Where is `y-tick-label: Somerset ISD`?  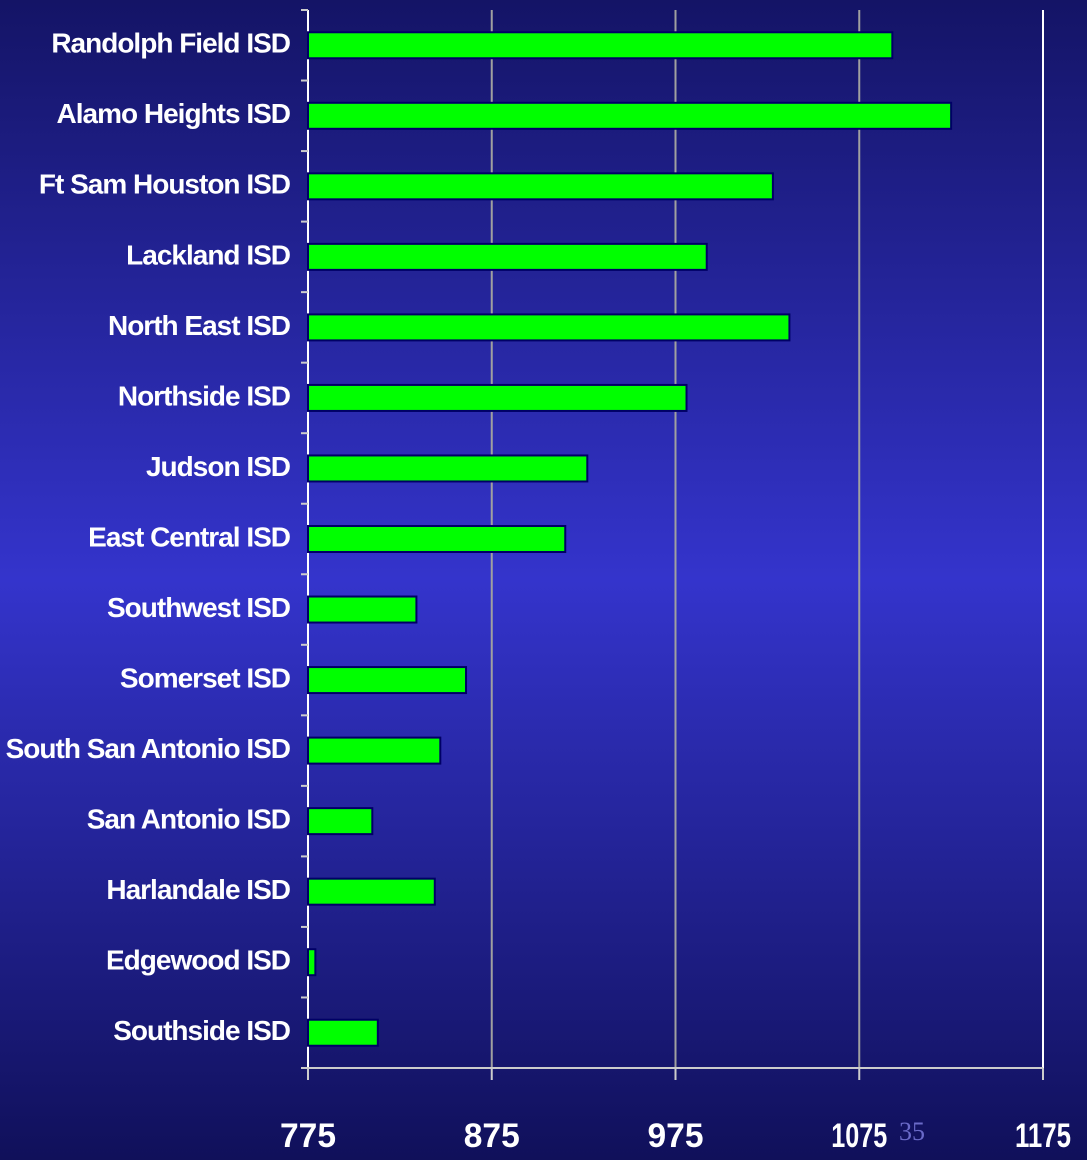 y-tick-label: Somerset ISD is located at coordinates (205, 677).